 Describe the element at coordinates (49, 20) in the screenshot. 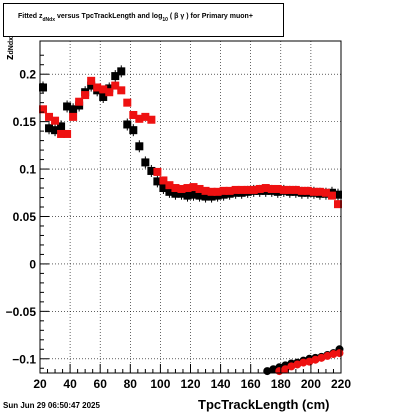

I see `title-subscript: dNdx` at that location.